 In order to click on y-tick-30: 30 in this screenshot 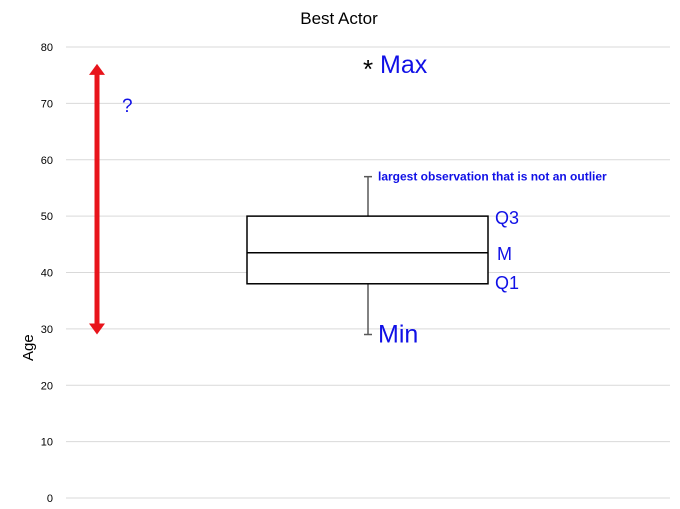, I will do `click(47, 330)`.